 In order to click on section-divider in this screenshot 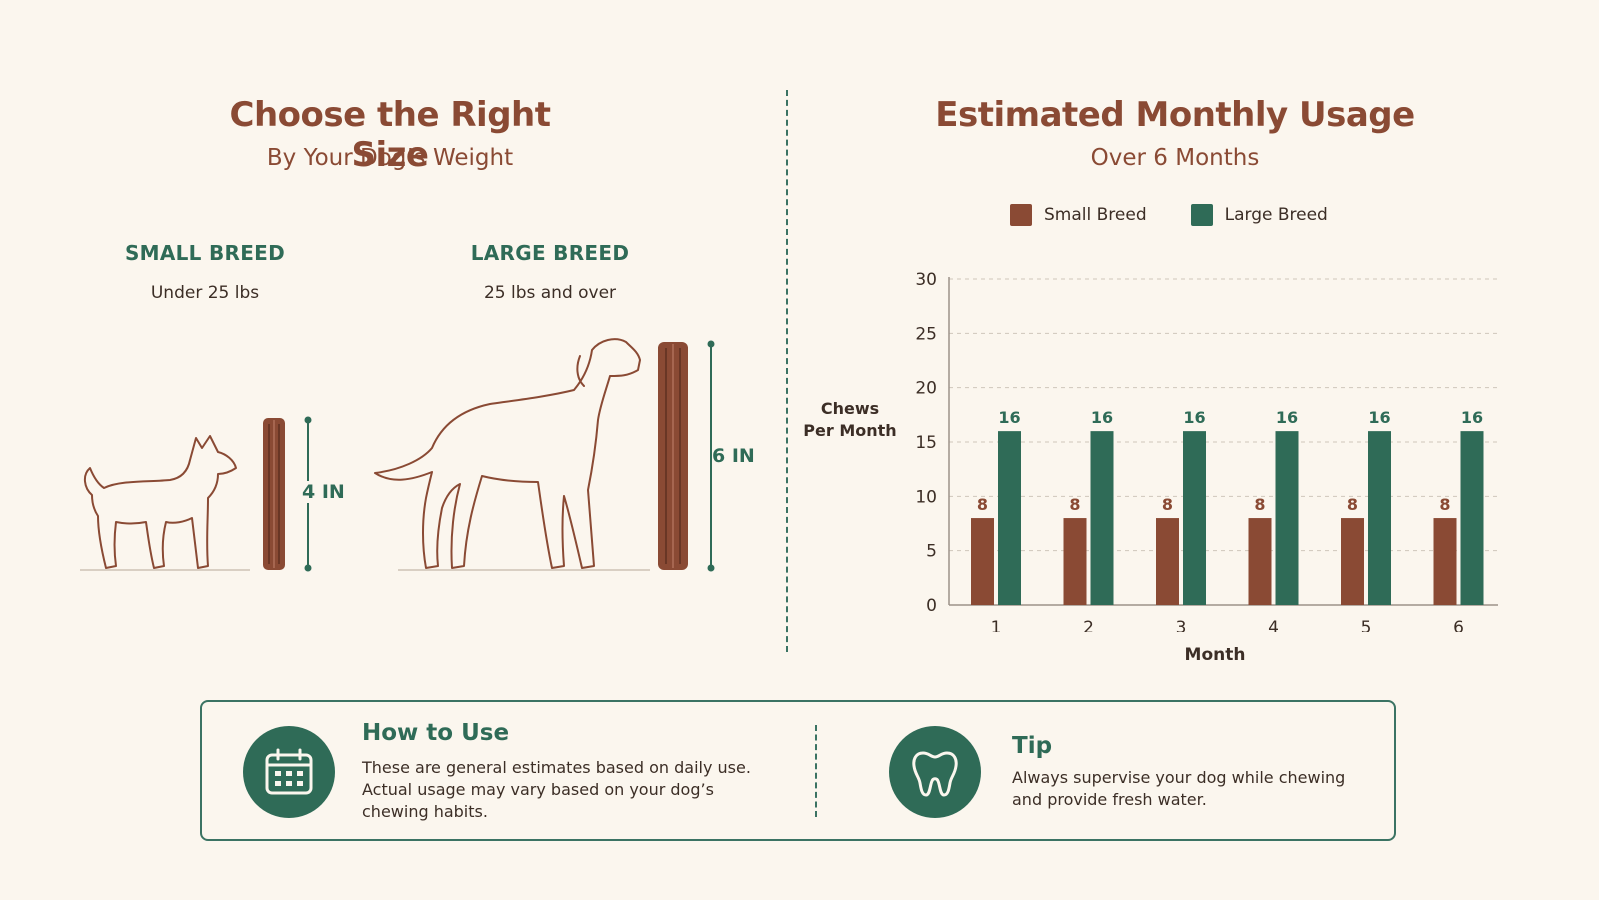, I will do `click(787, 371)`.